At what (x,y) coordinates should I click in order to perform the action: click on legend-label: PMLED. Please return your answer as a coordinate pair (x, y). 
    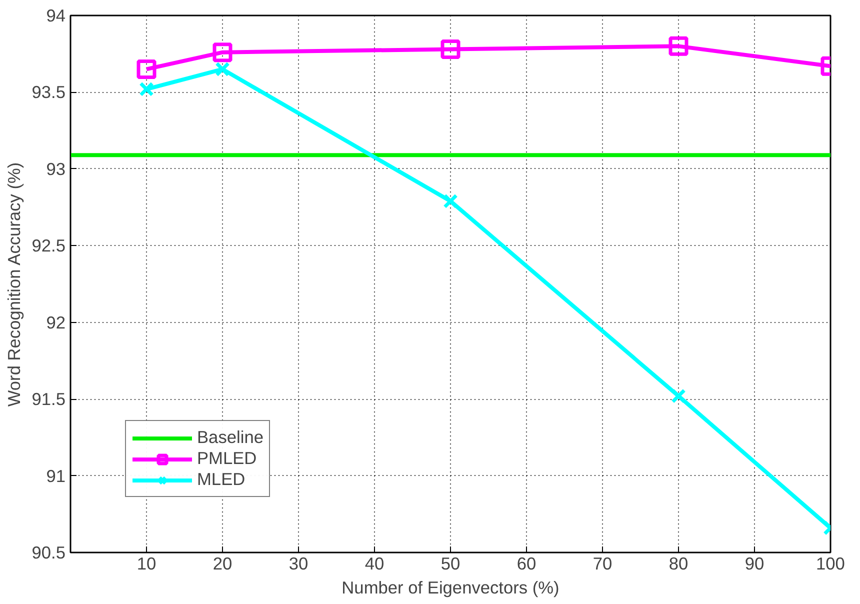
    Looking at the image, I should click on (227, 458).